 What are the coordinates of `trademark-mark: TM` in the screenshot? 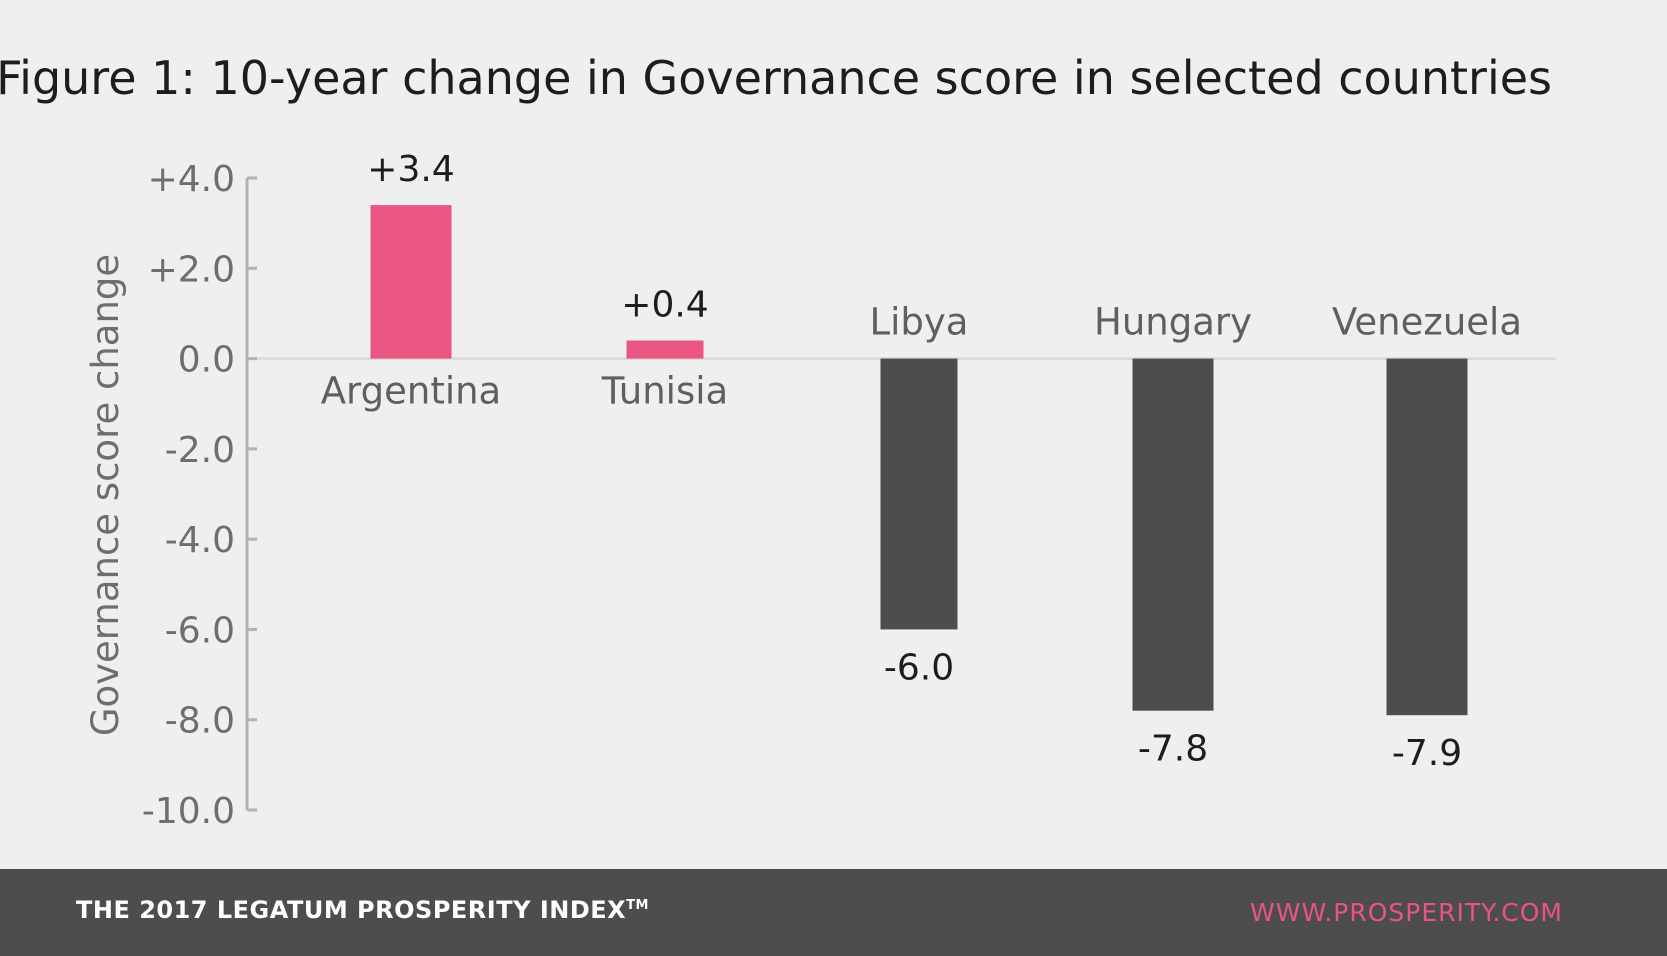 It's located at (637, 905).